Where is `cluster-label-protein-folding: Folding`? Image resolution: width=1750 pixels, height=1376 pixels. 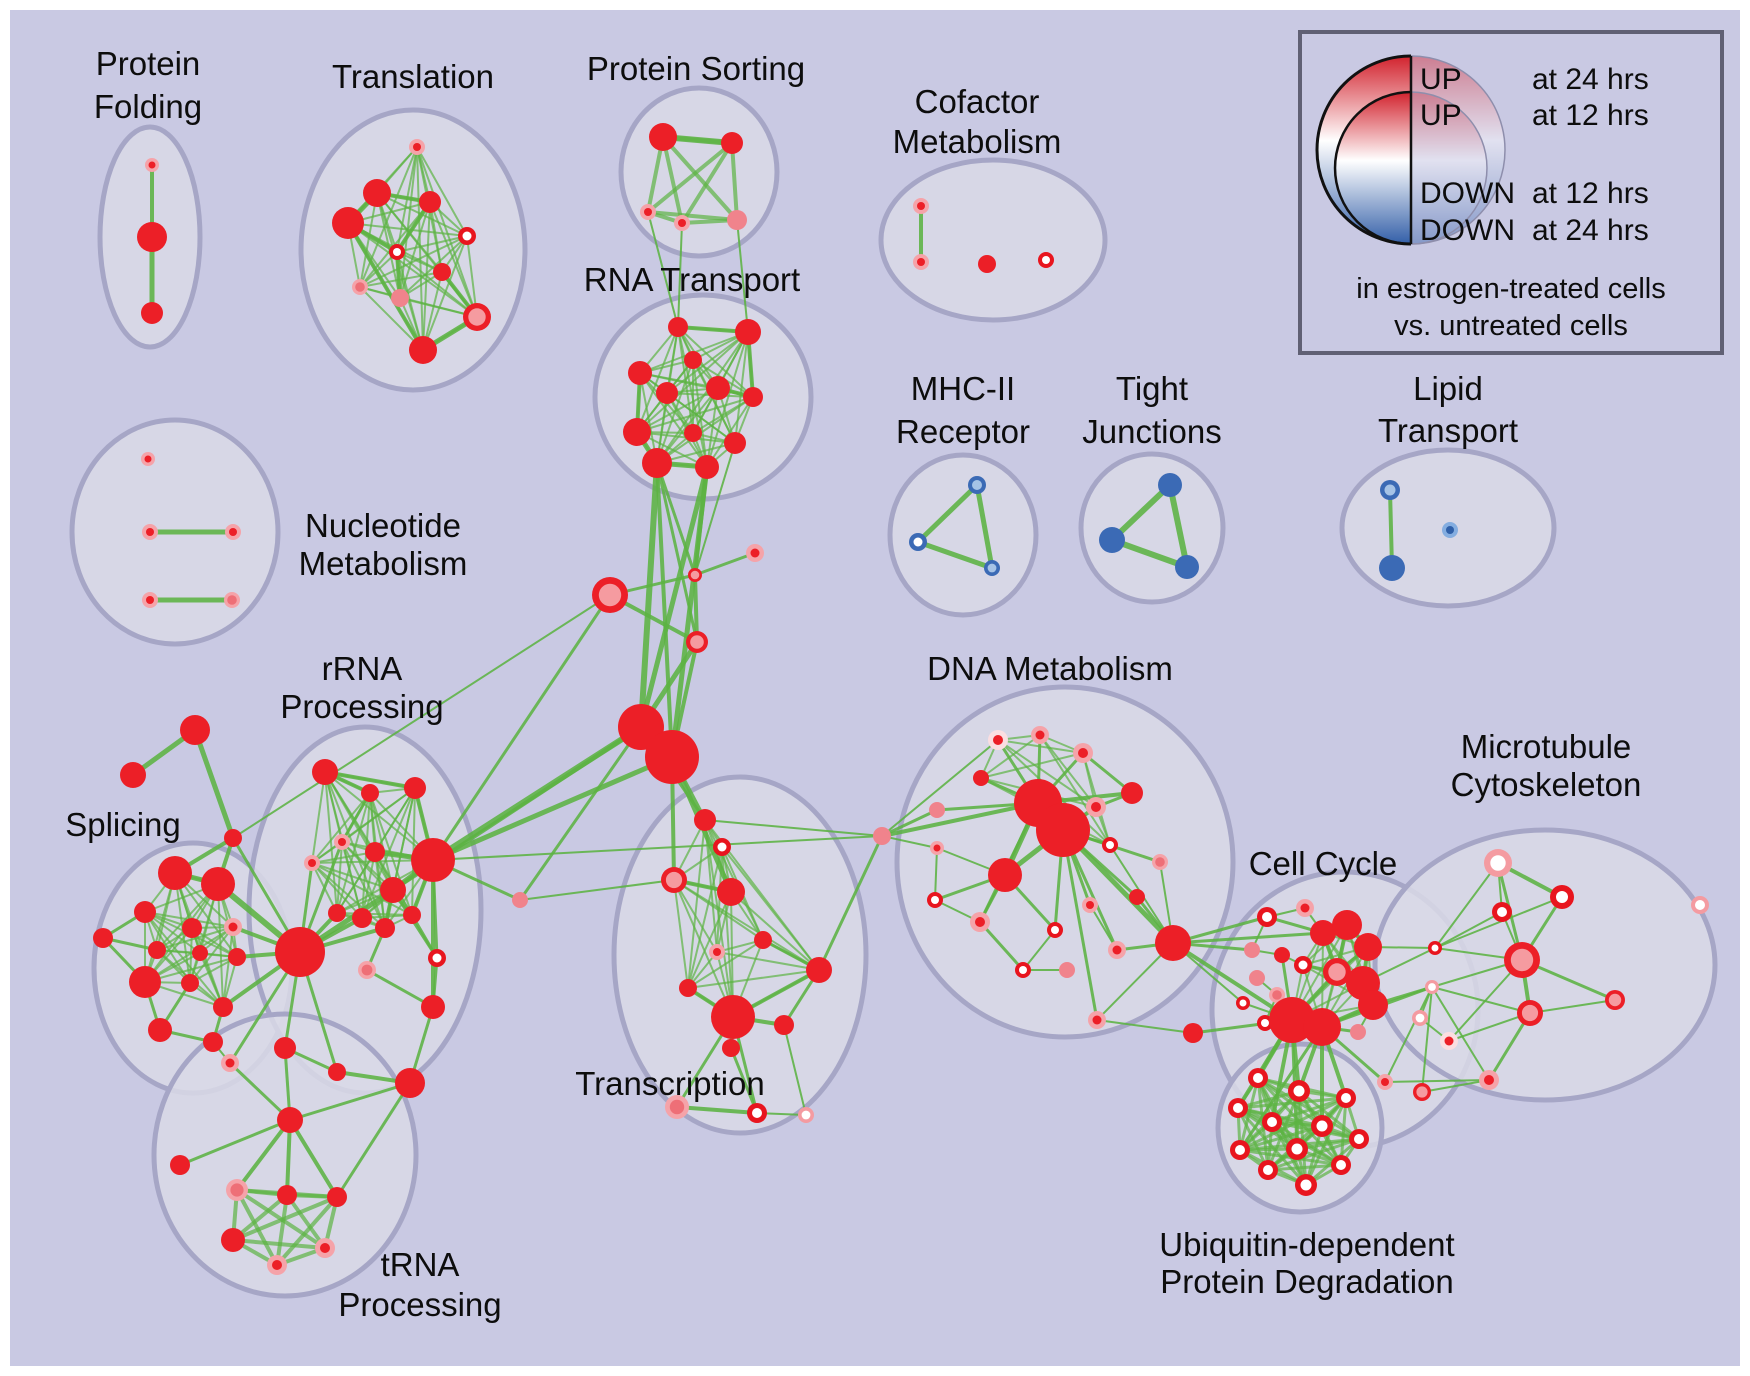
cluster-label-protein-folding: Folding is located at coordinates (148, 106).